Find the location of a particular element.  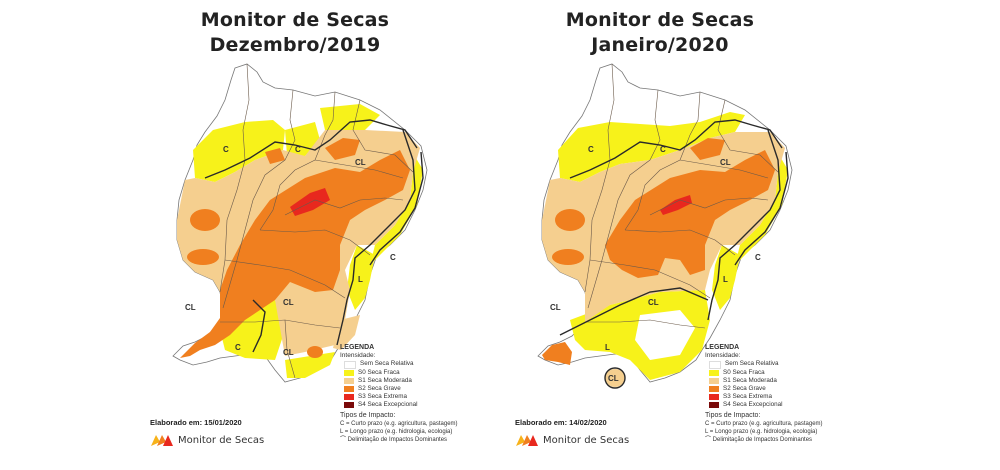

elaborated-date: Elaborado em: 14/02/2020 is located at coordinates (561, 422).